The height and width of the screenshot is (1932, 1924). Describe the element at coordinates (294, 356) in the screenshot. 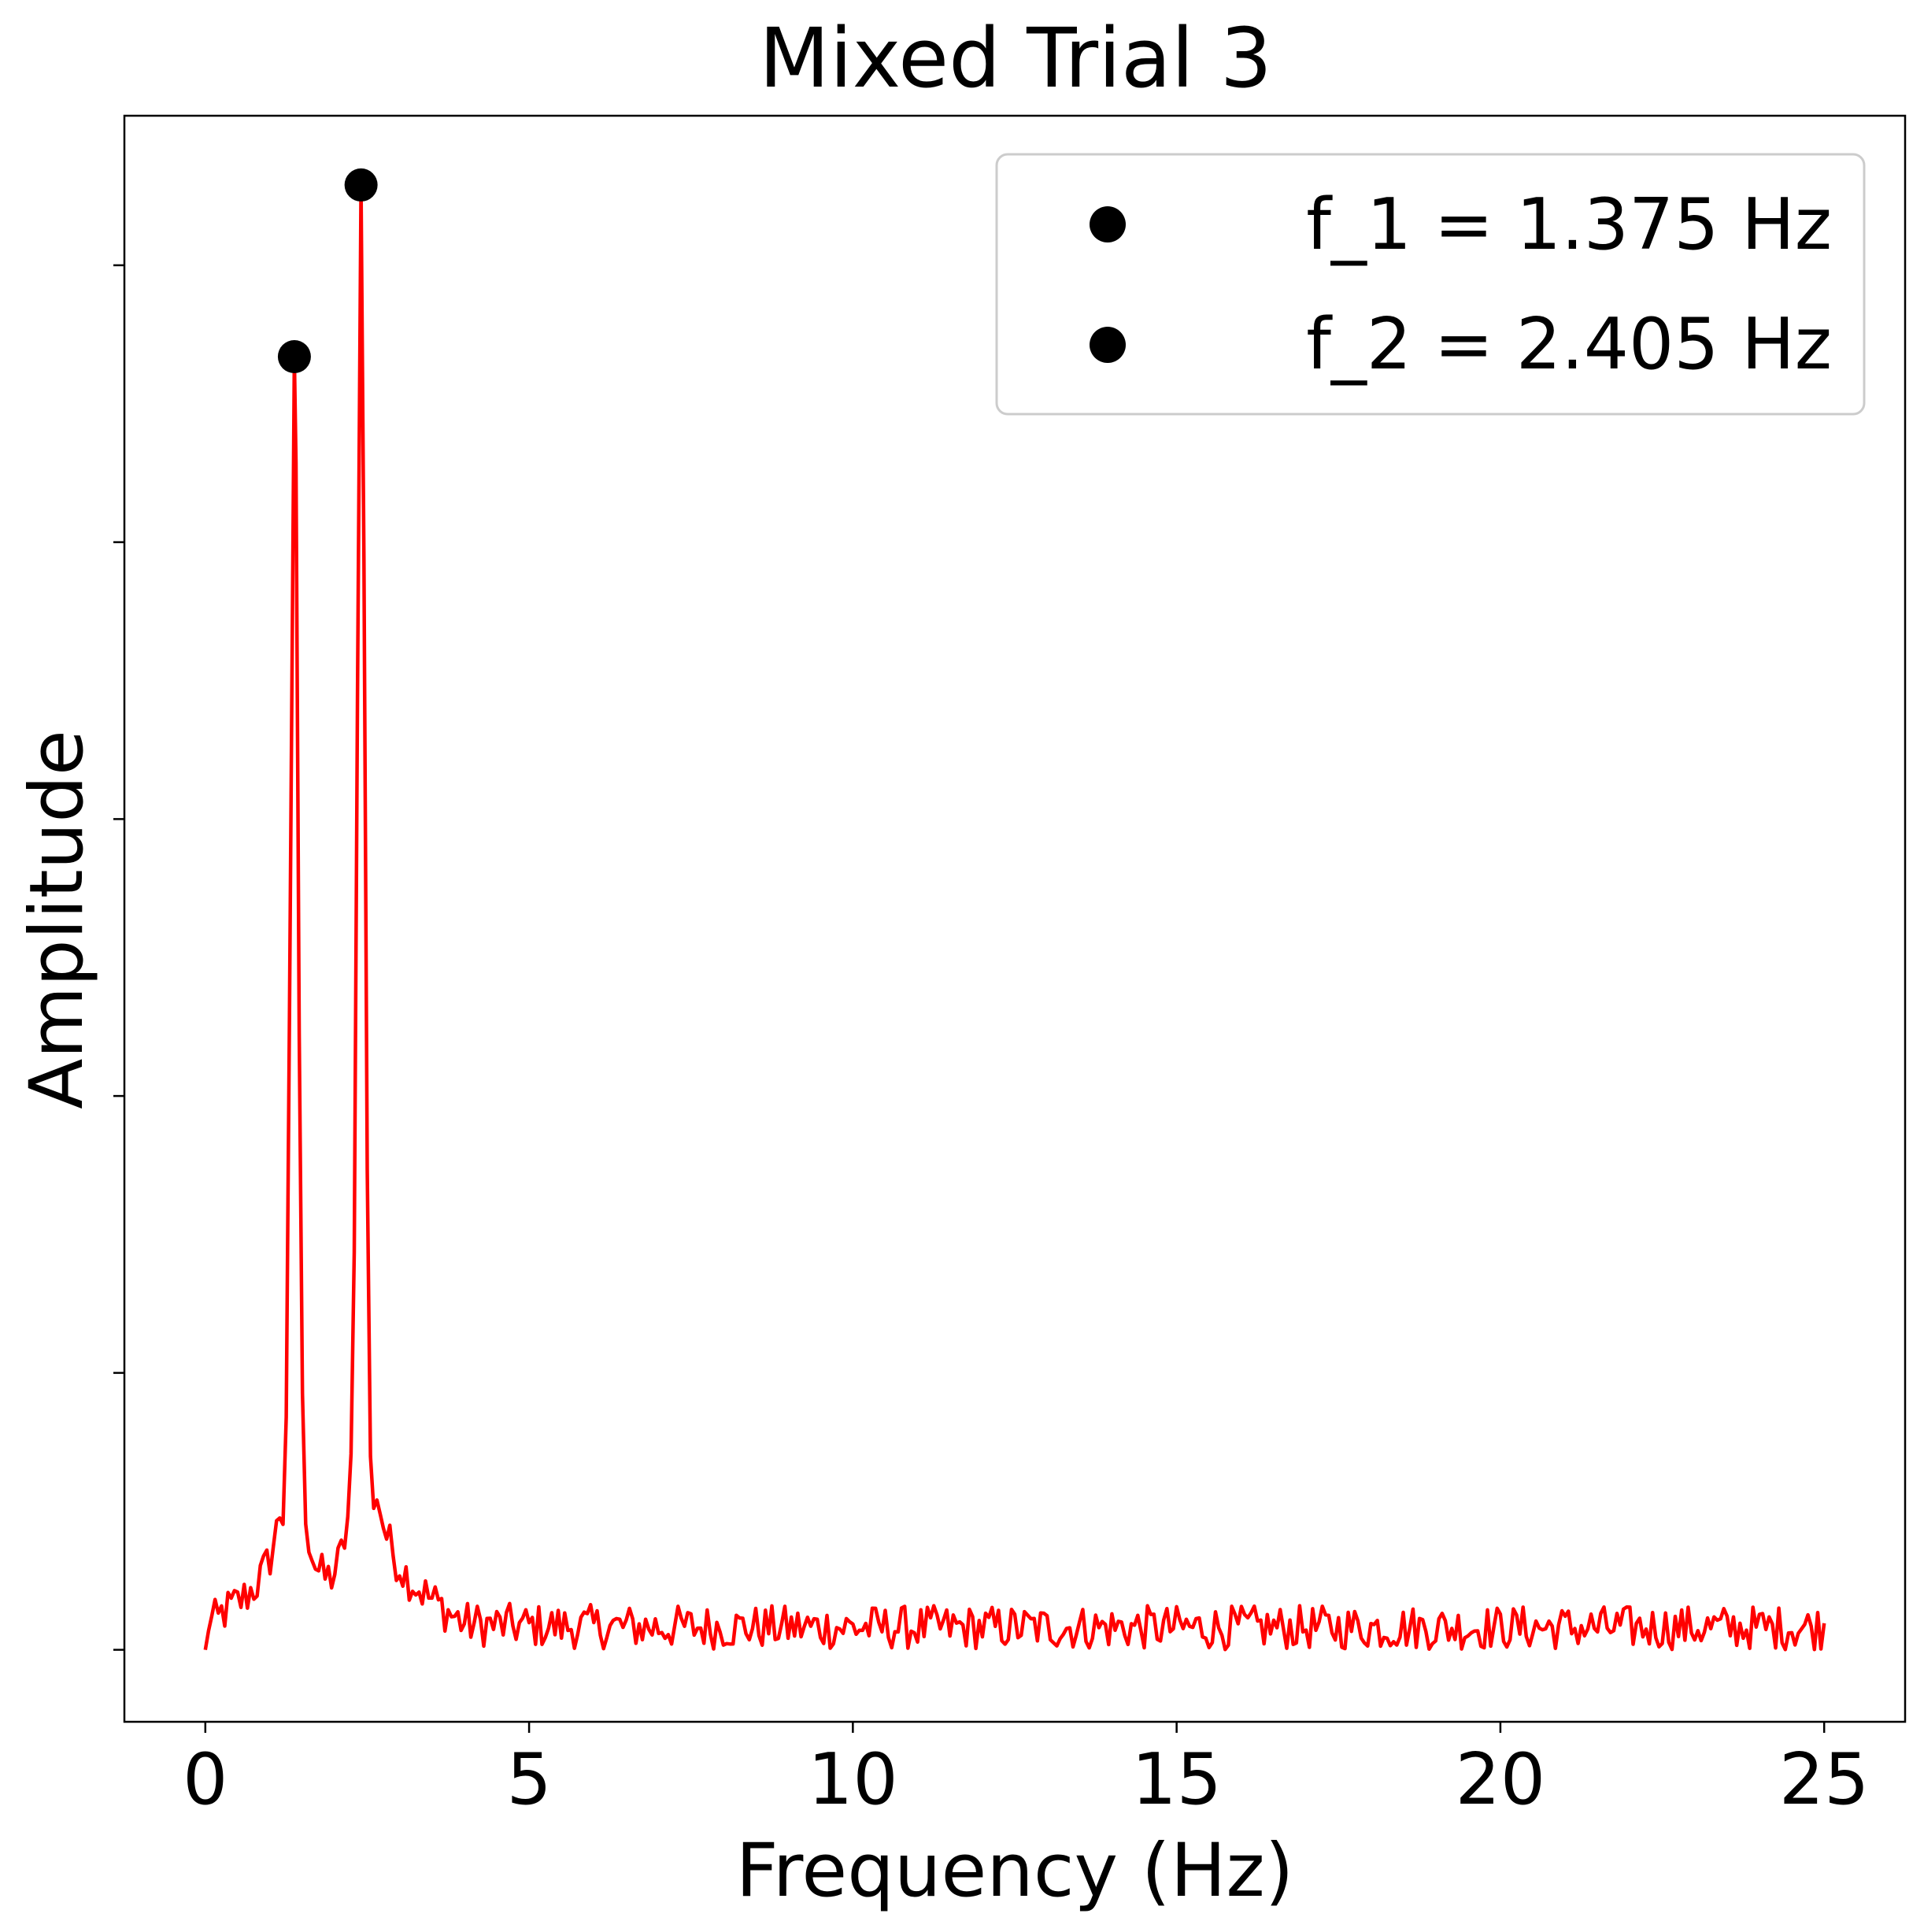

I see `peak-marker-f1` at that location.